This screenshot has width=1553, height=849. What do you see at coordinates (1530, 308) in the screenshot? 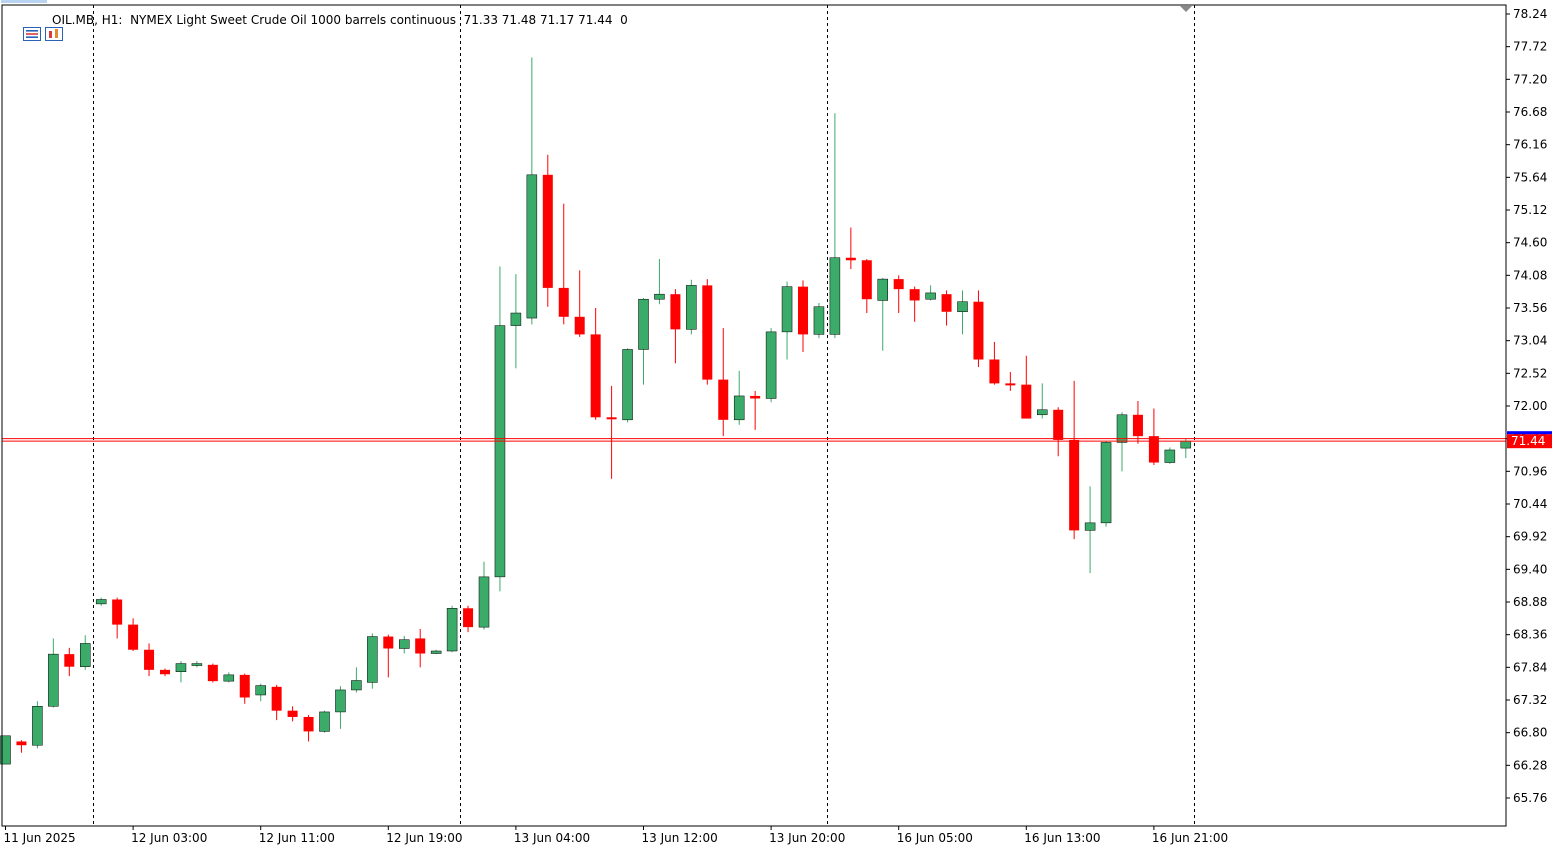
I see `y-tick-label: 73.56` at bounding box center [1530, 308].